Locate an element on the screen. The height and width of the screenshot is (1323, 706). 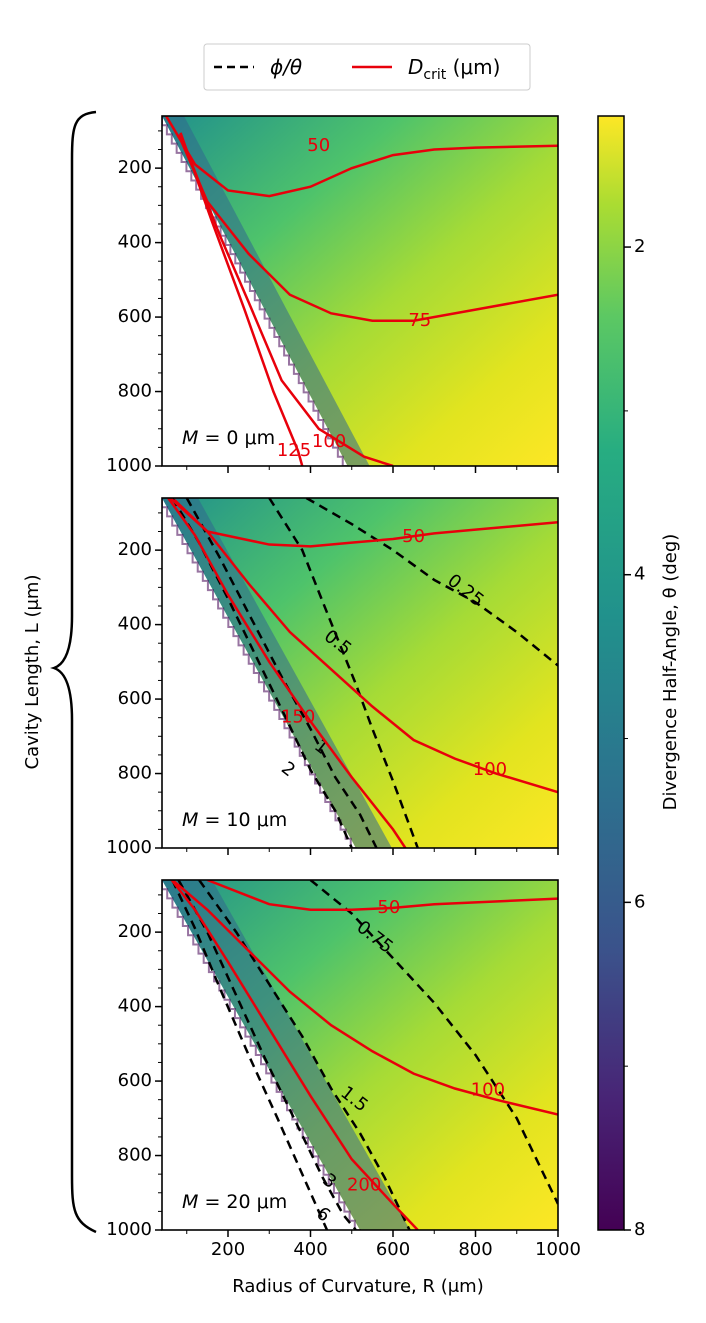
panel-label: M = 20 μm is located at coordinates (234, 1202).